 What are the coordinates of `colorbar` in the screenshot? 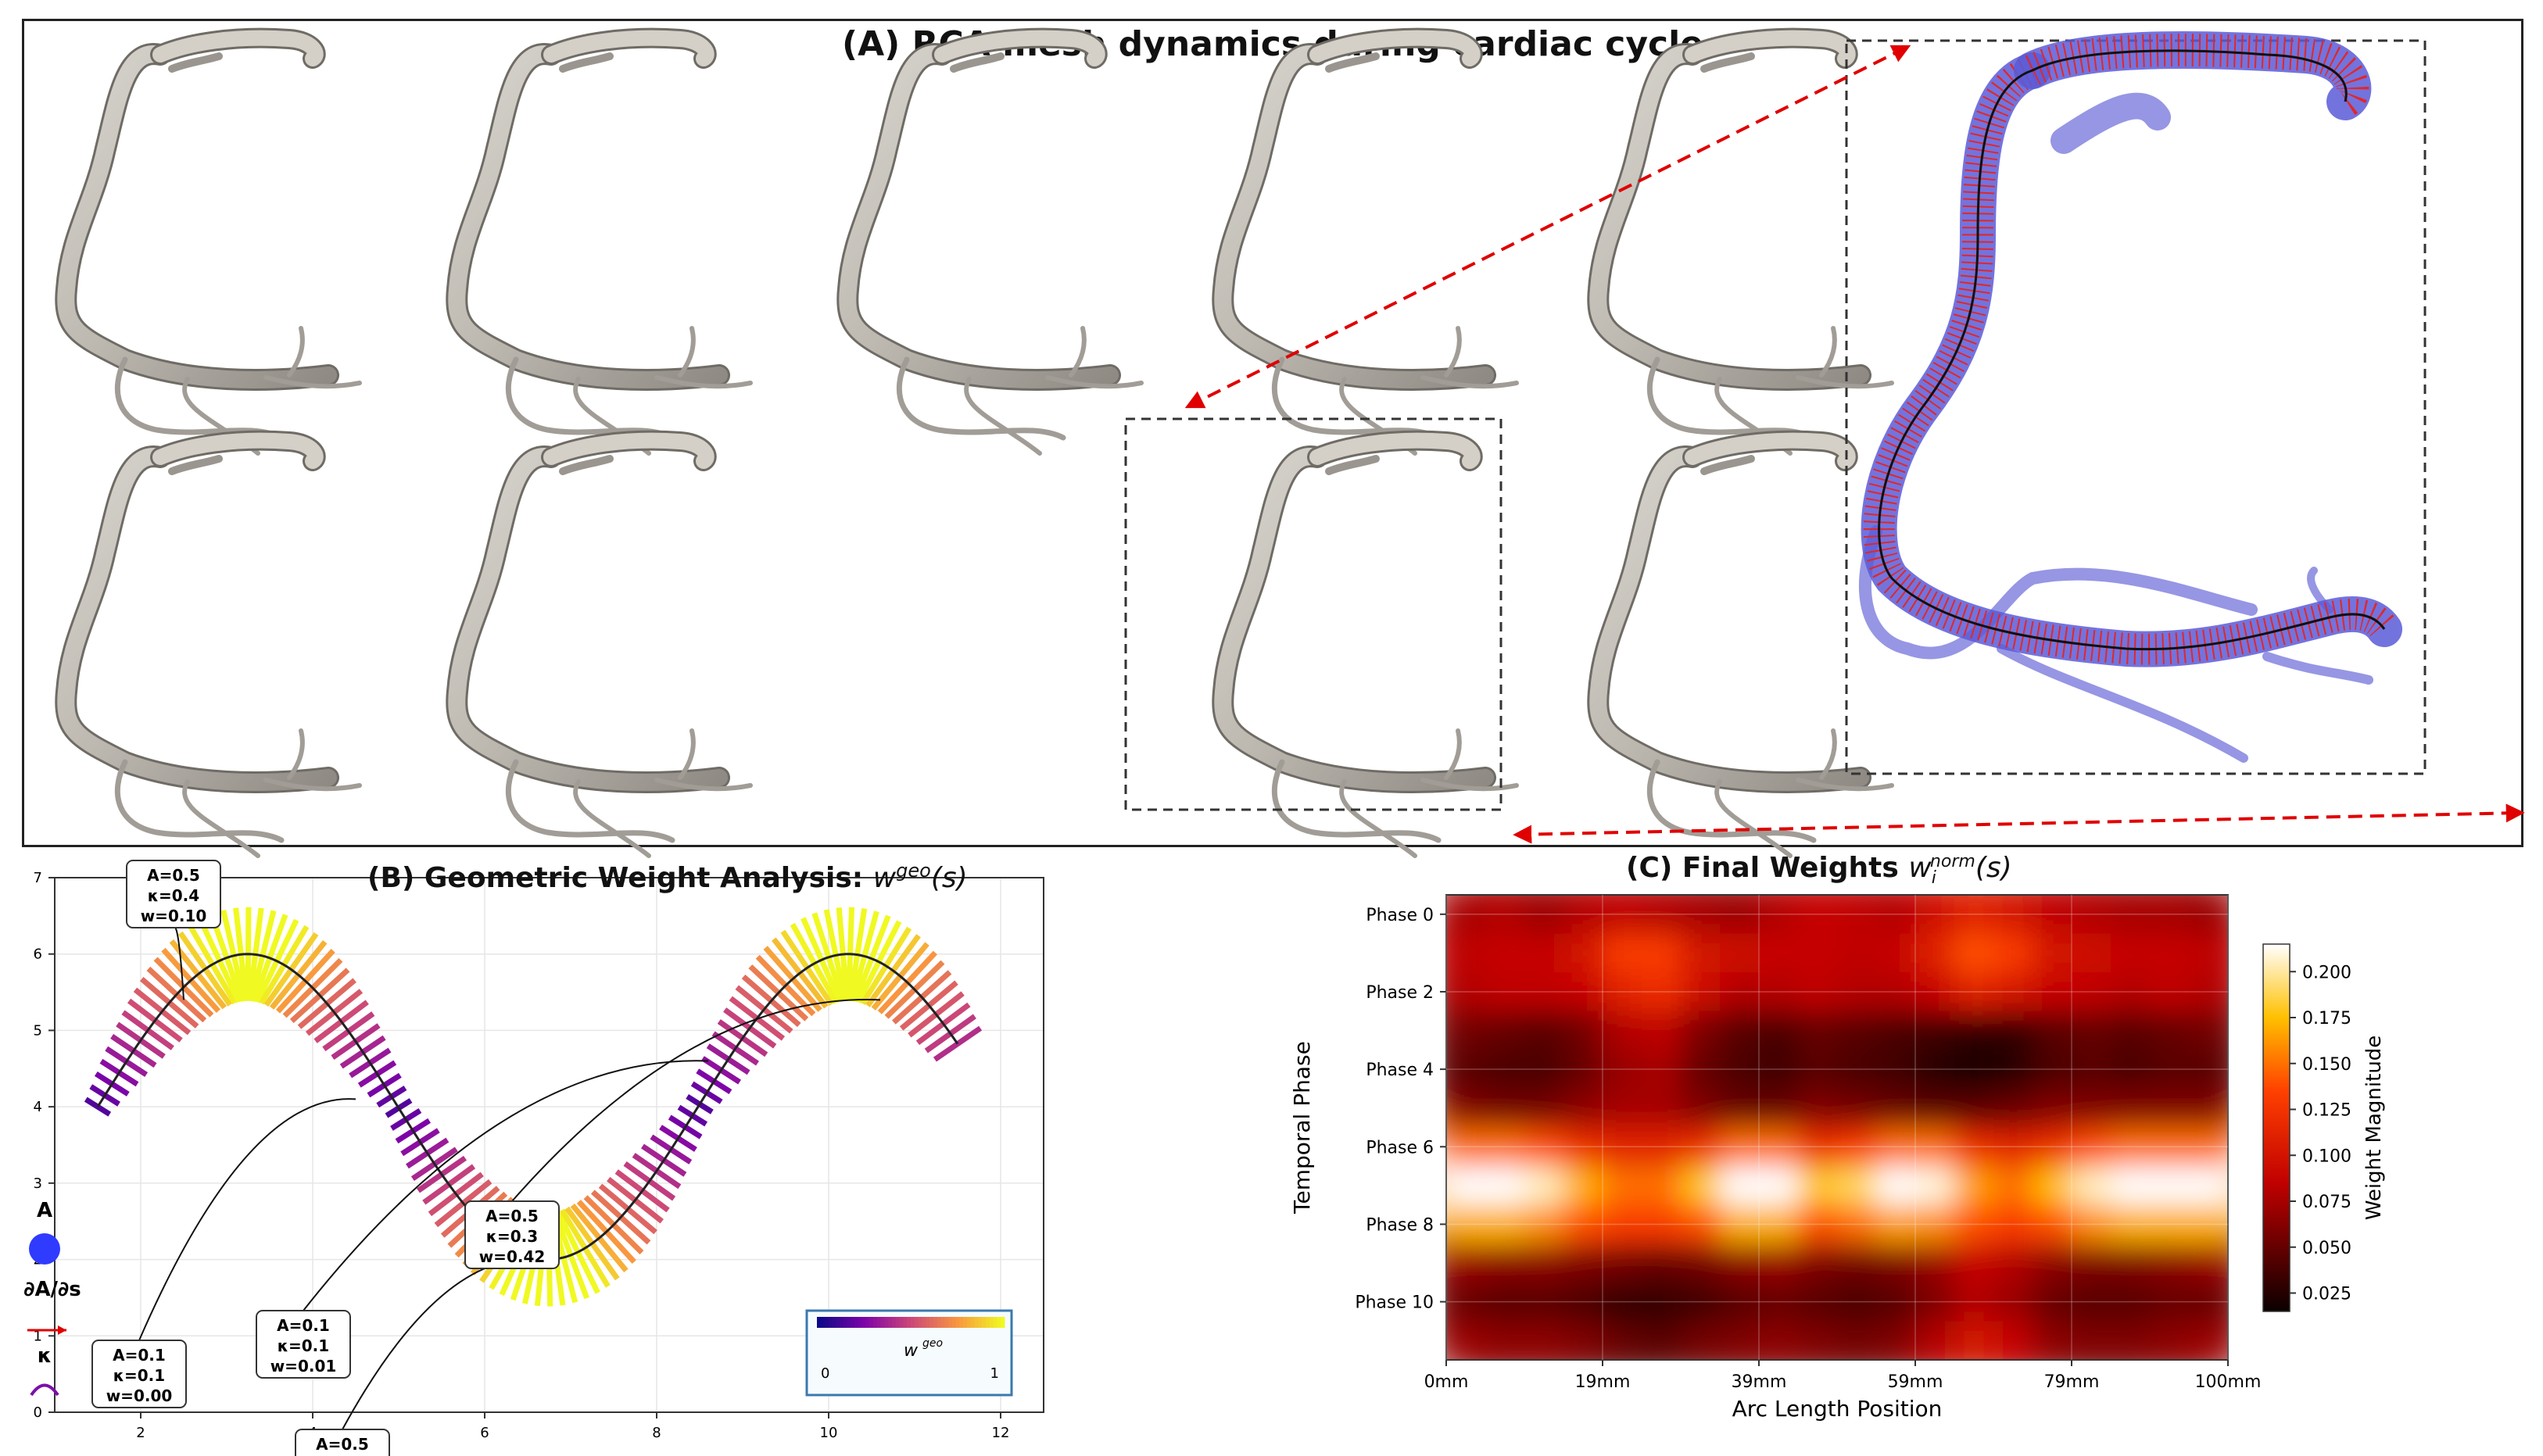 It's located at (2276, 1127).